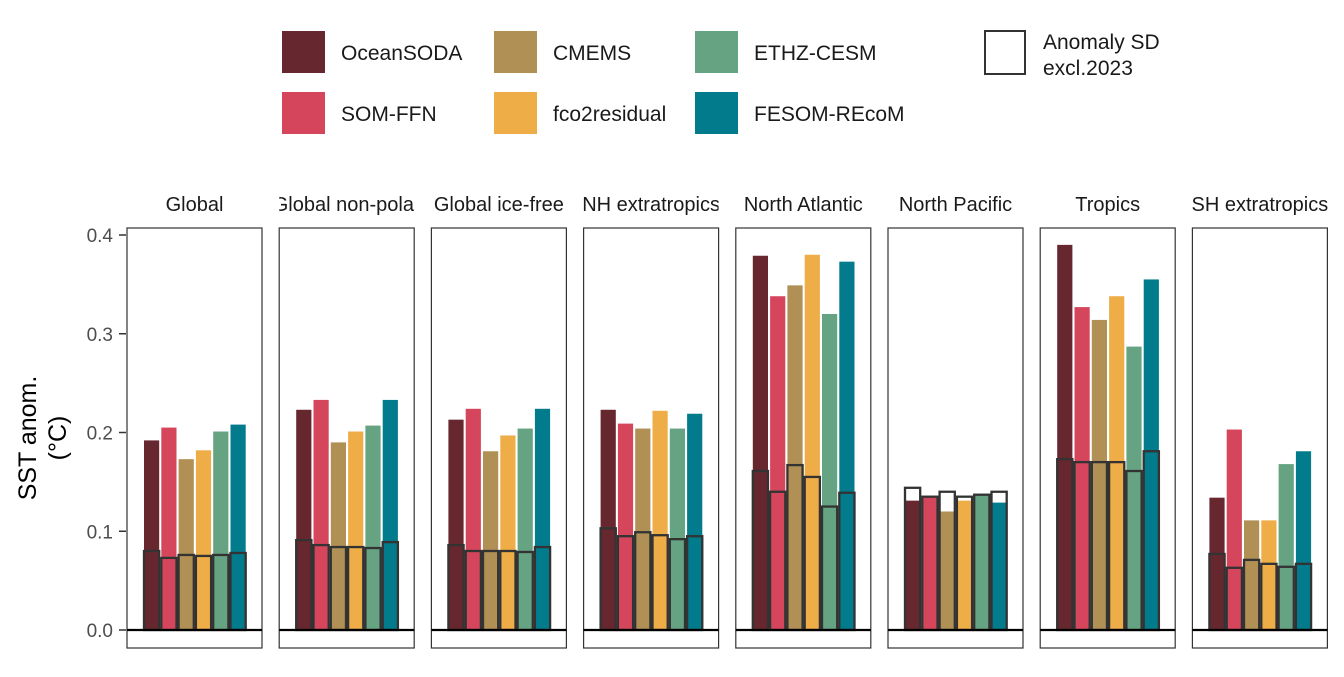 The height and width of the screenshot is (677, 1344). I want to click on panel-title: North Pacific, so click(955, 205).